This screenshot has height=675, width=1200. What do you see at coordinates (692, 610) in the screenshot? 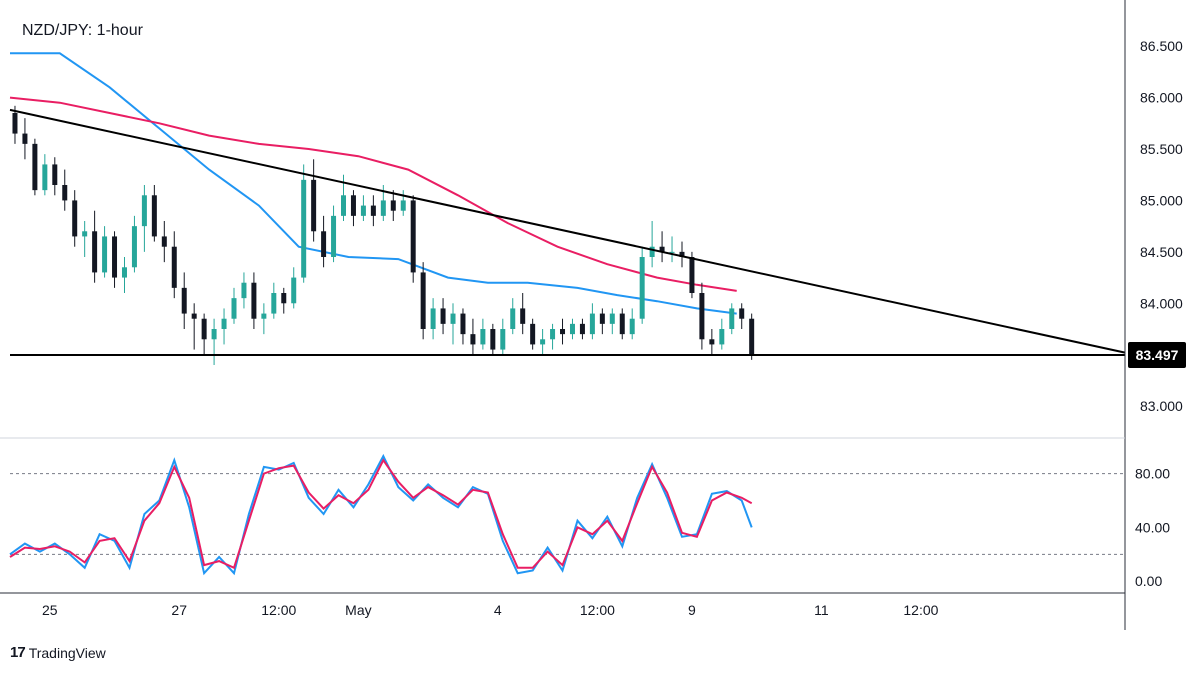
I see `time-axis-tick: 9` at bounding box center [692, 610].